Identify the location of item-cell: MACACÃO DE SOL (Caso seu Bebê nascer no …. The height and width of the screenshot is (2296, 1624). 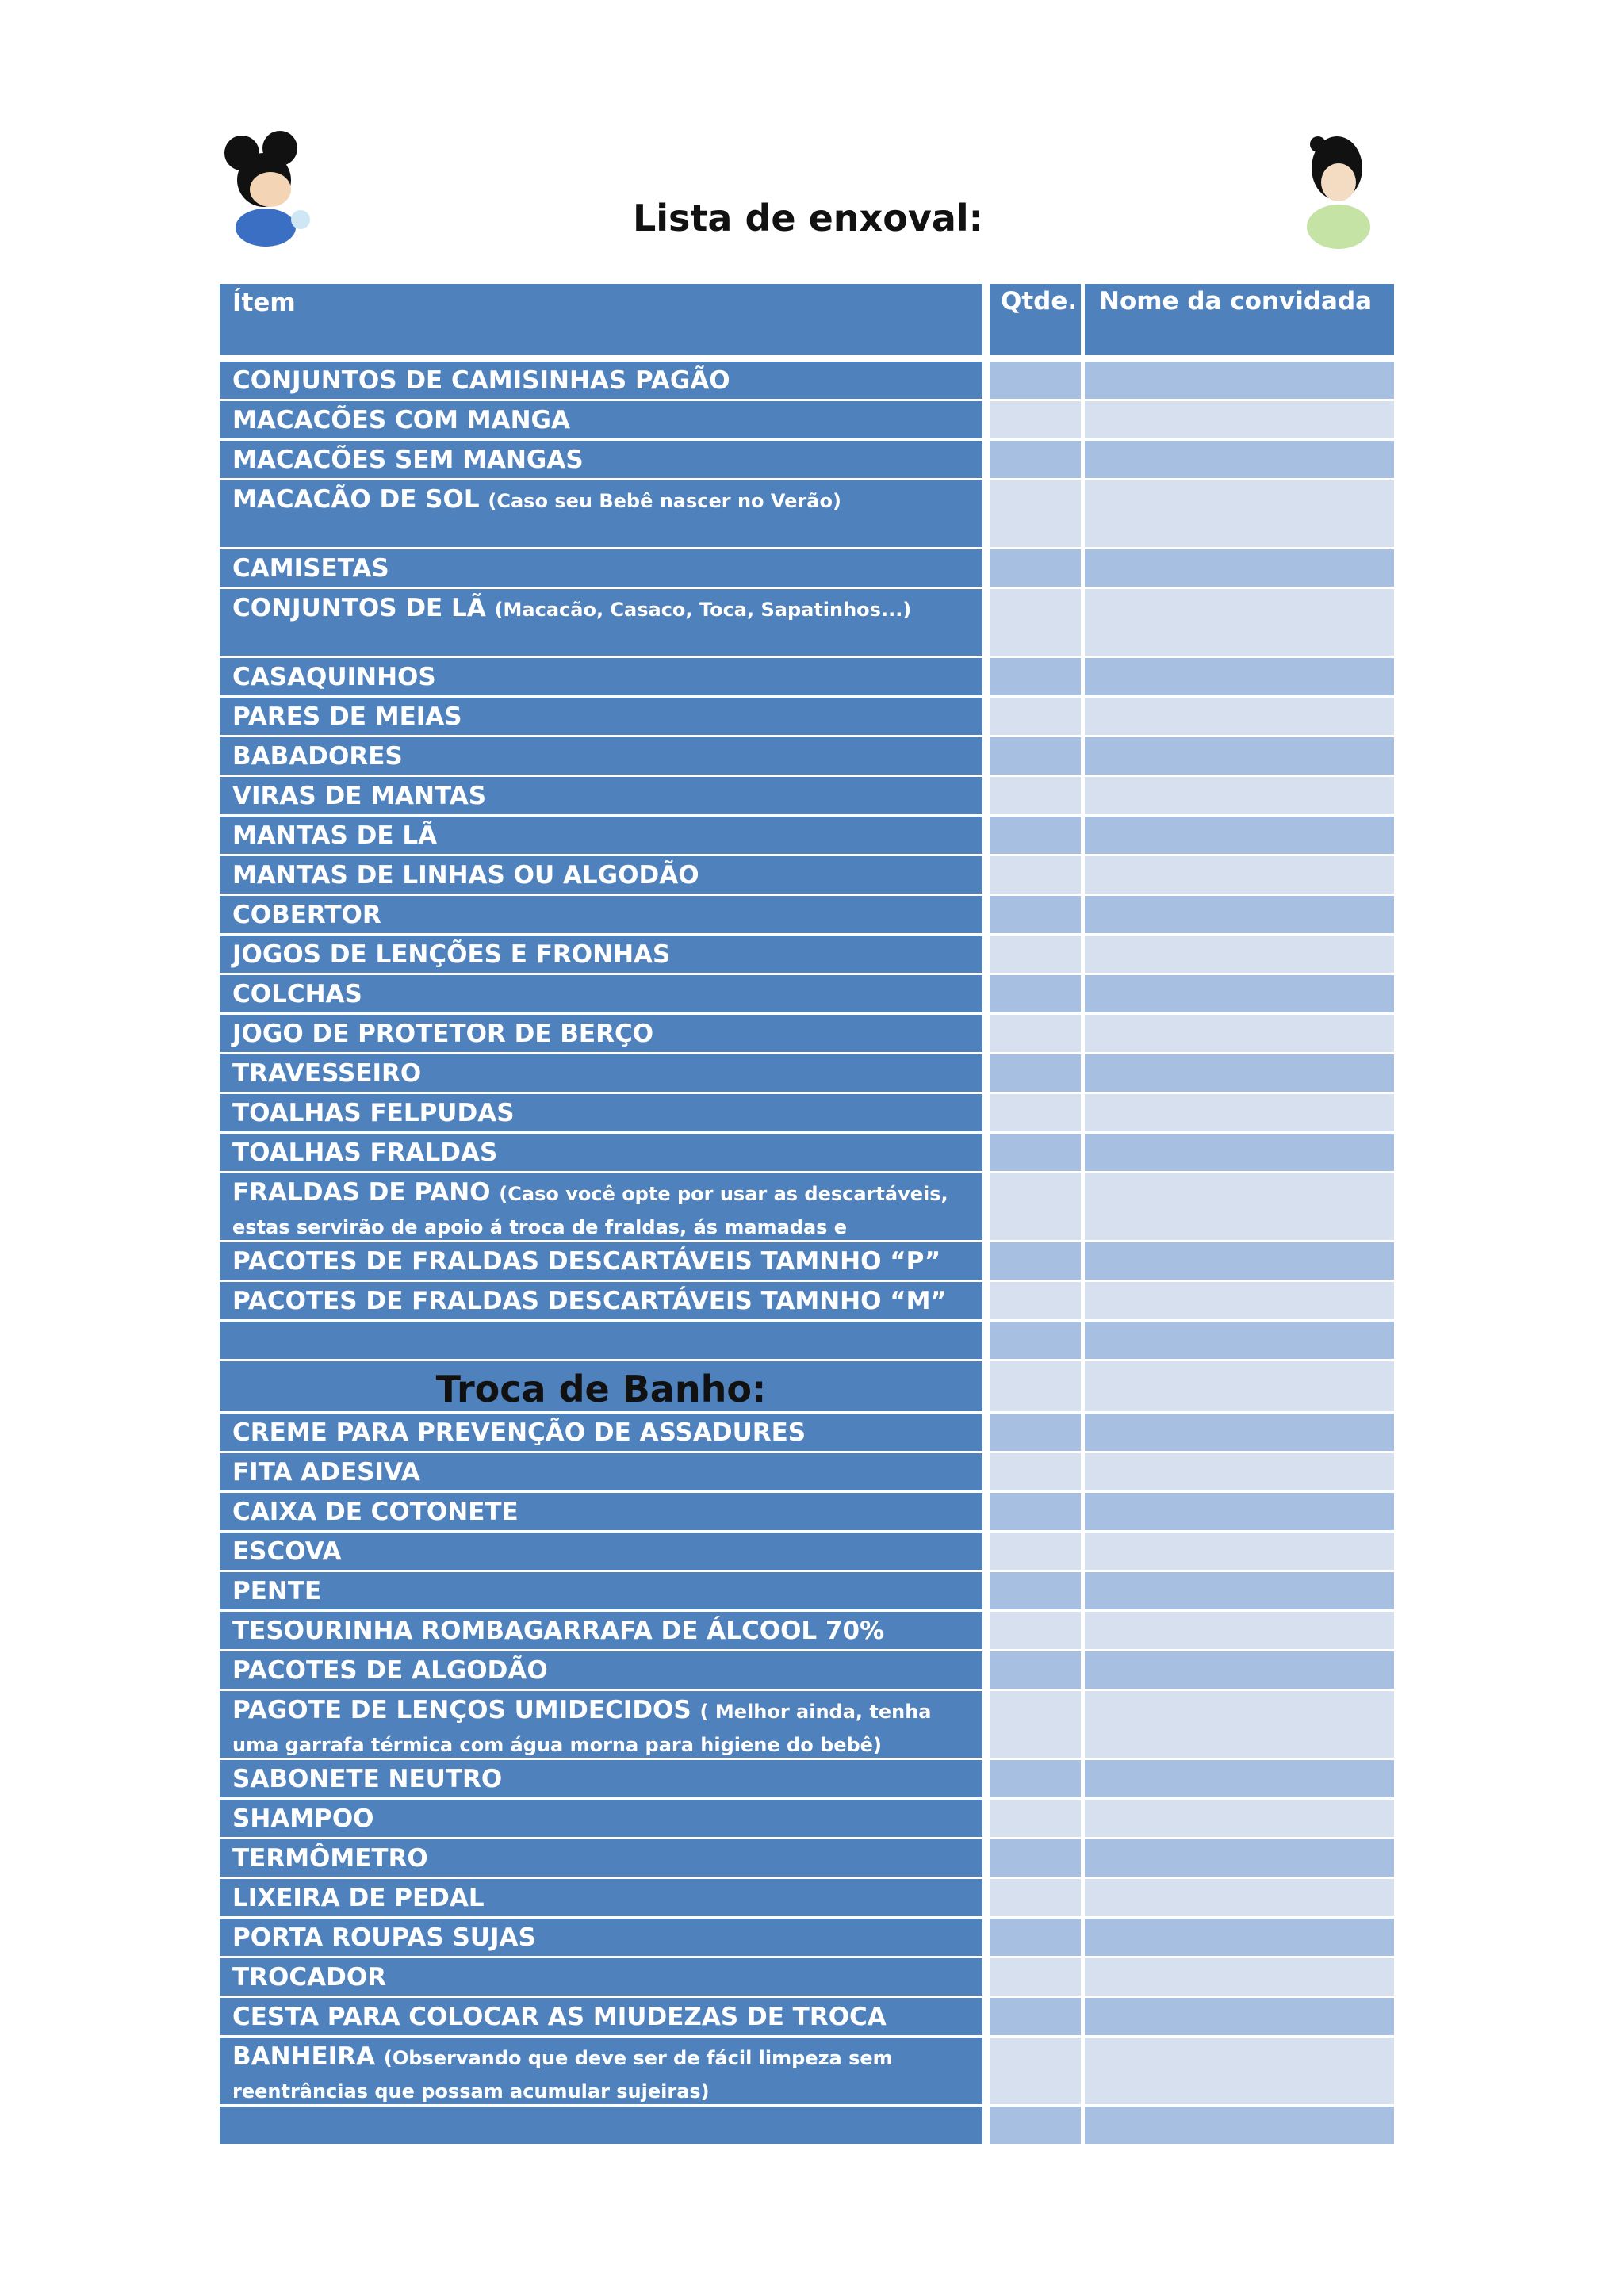
(601, 514).